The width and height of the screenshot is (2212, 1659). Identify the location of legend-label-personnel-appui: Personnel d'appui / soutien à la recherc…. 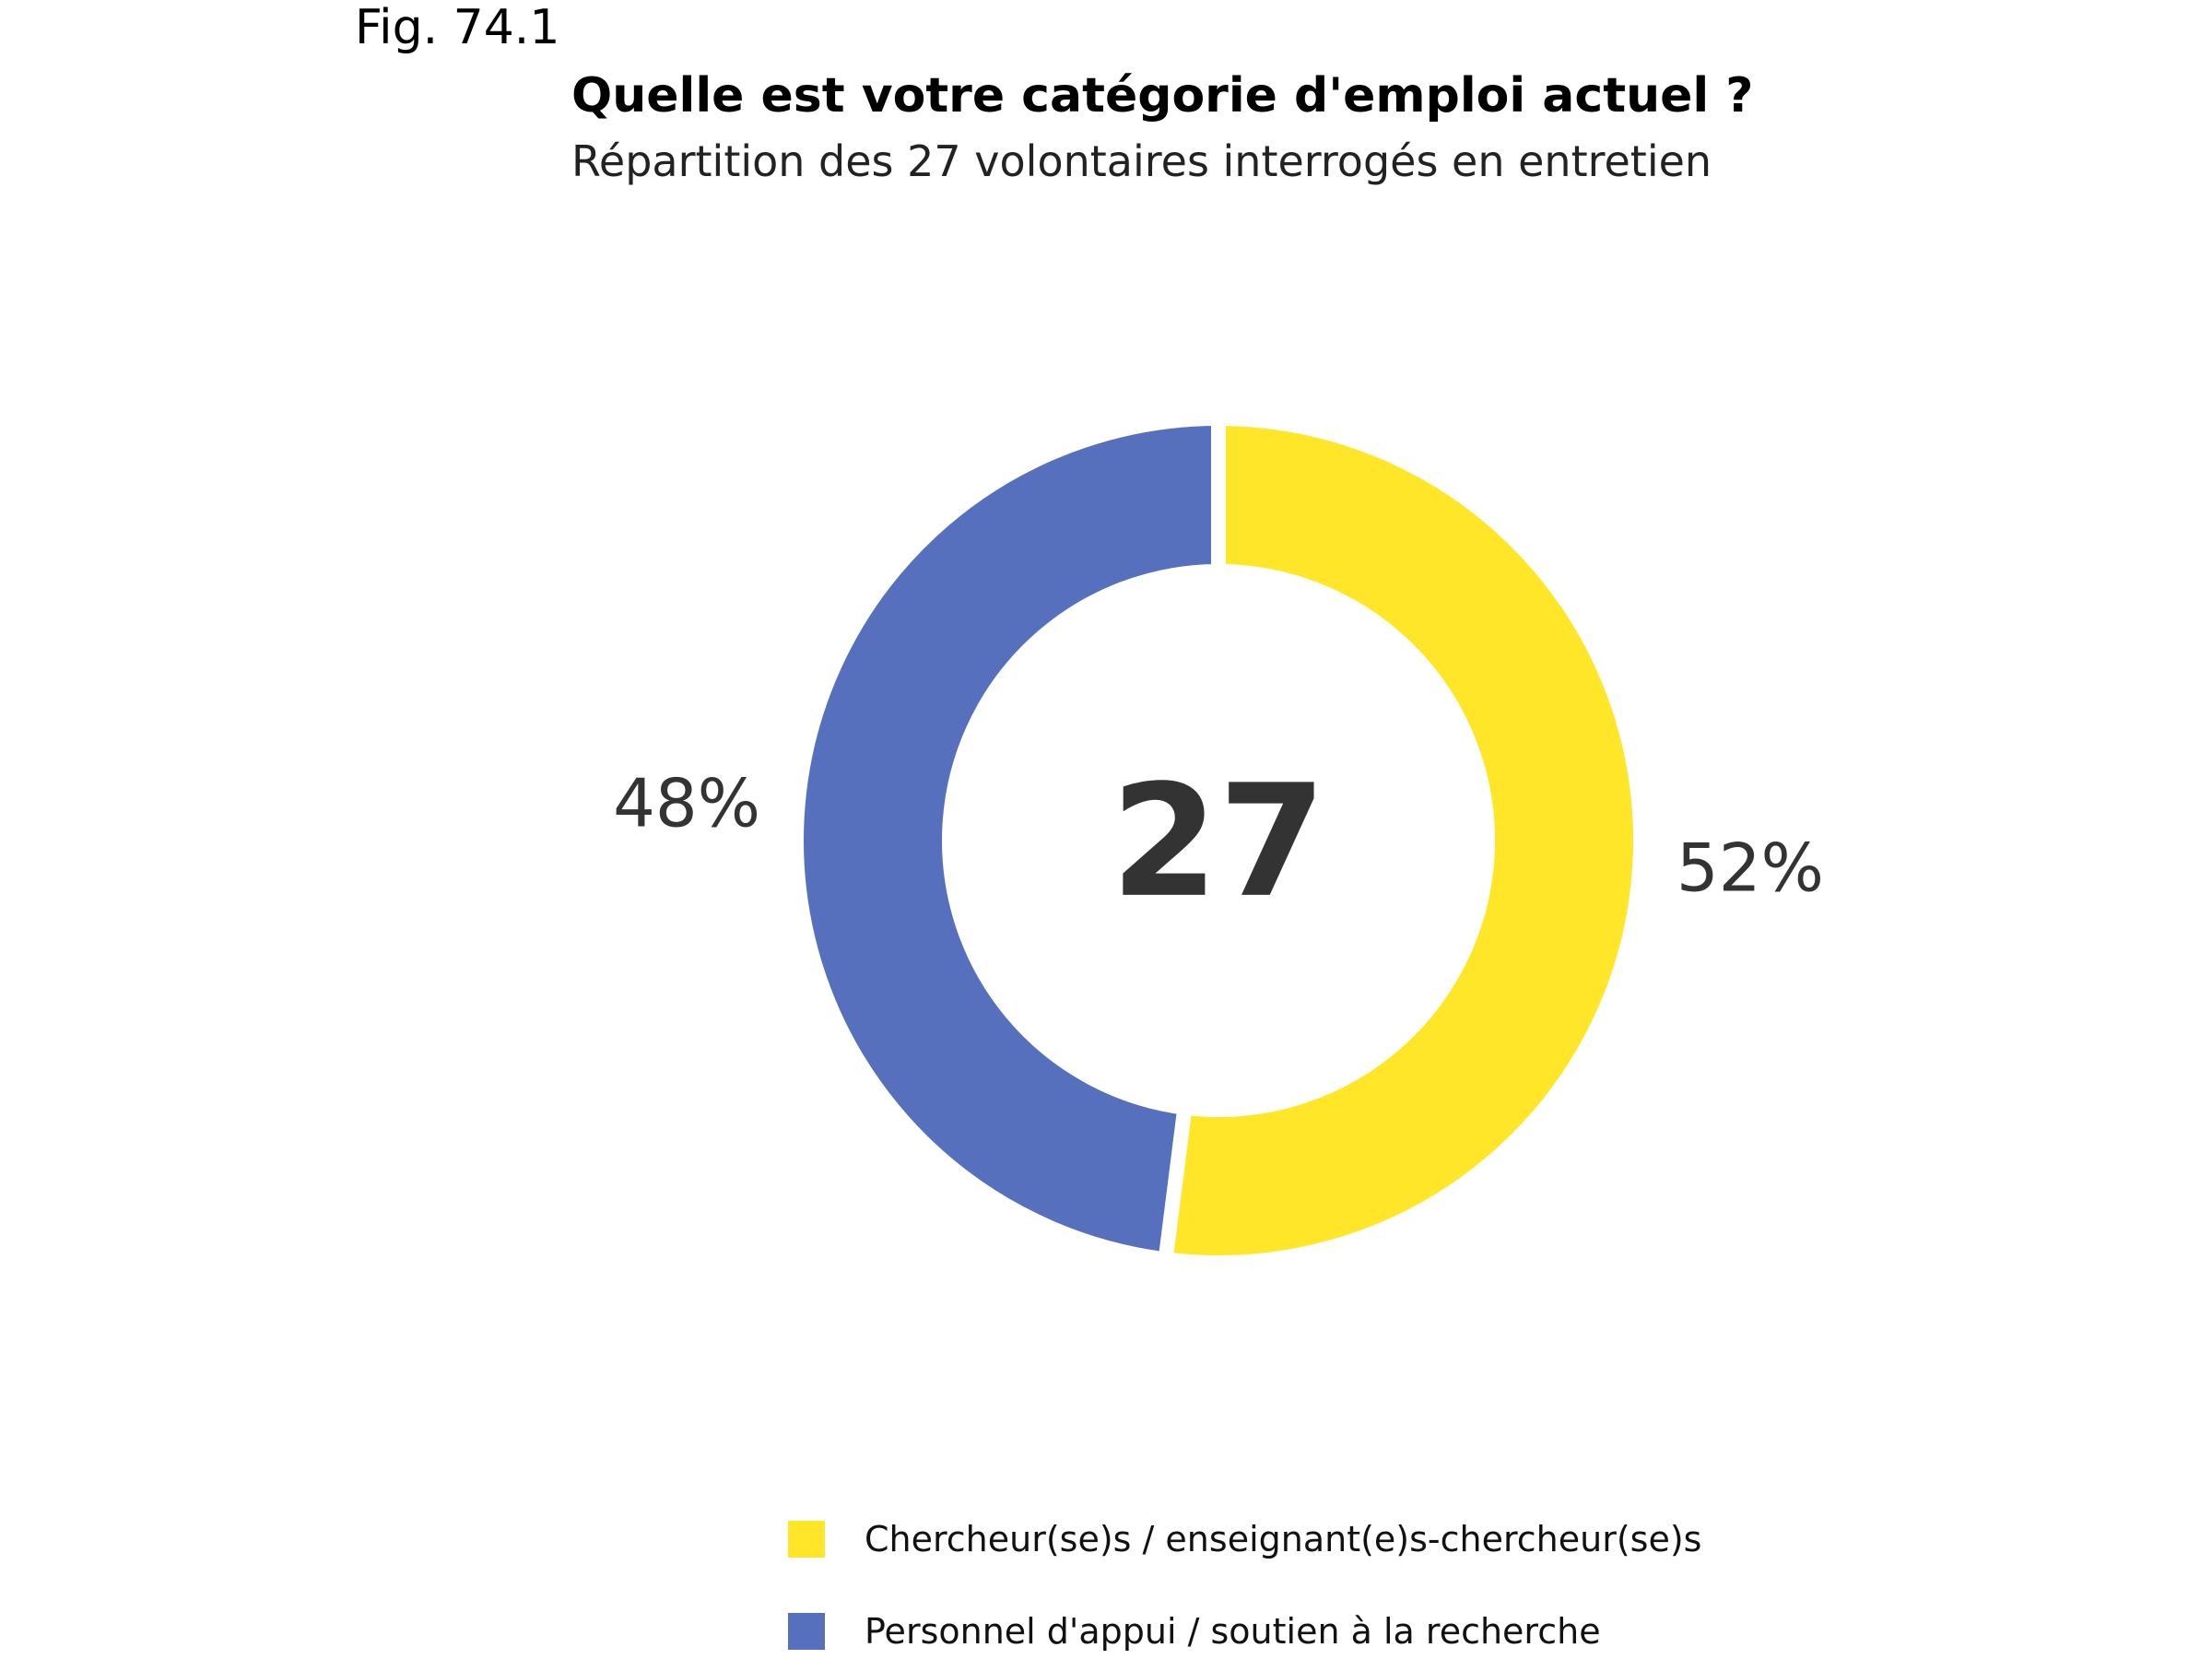
(1233, 1631).